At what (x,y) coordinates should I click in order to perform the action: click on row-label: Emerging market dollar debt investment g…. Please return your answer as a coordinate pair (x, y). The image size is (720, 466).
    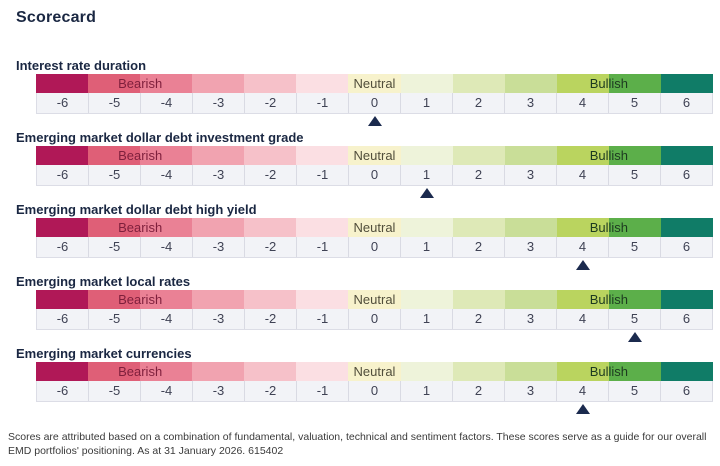
    Looking at the image, I should click on (160, 137).